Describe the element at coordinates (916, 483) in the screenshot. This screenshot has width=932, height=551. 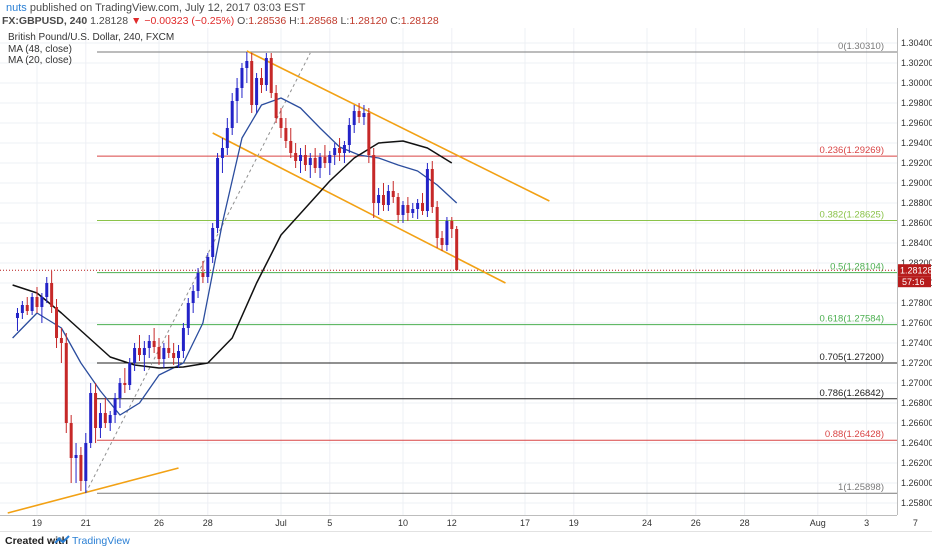
I see `price-tick-label: 1.26000` at that location.